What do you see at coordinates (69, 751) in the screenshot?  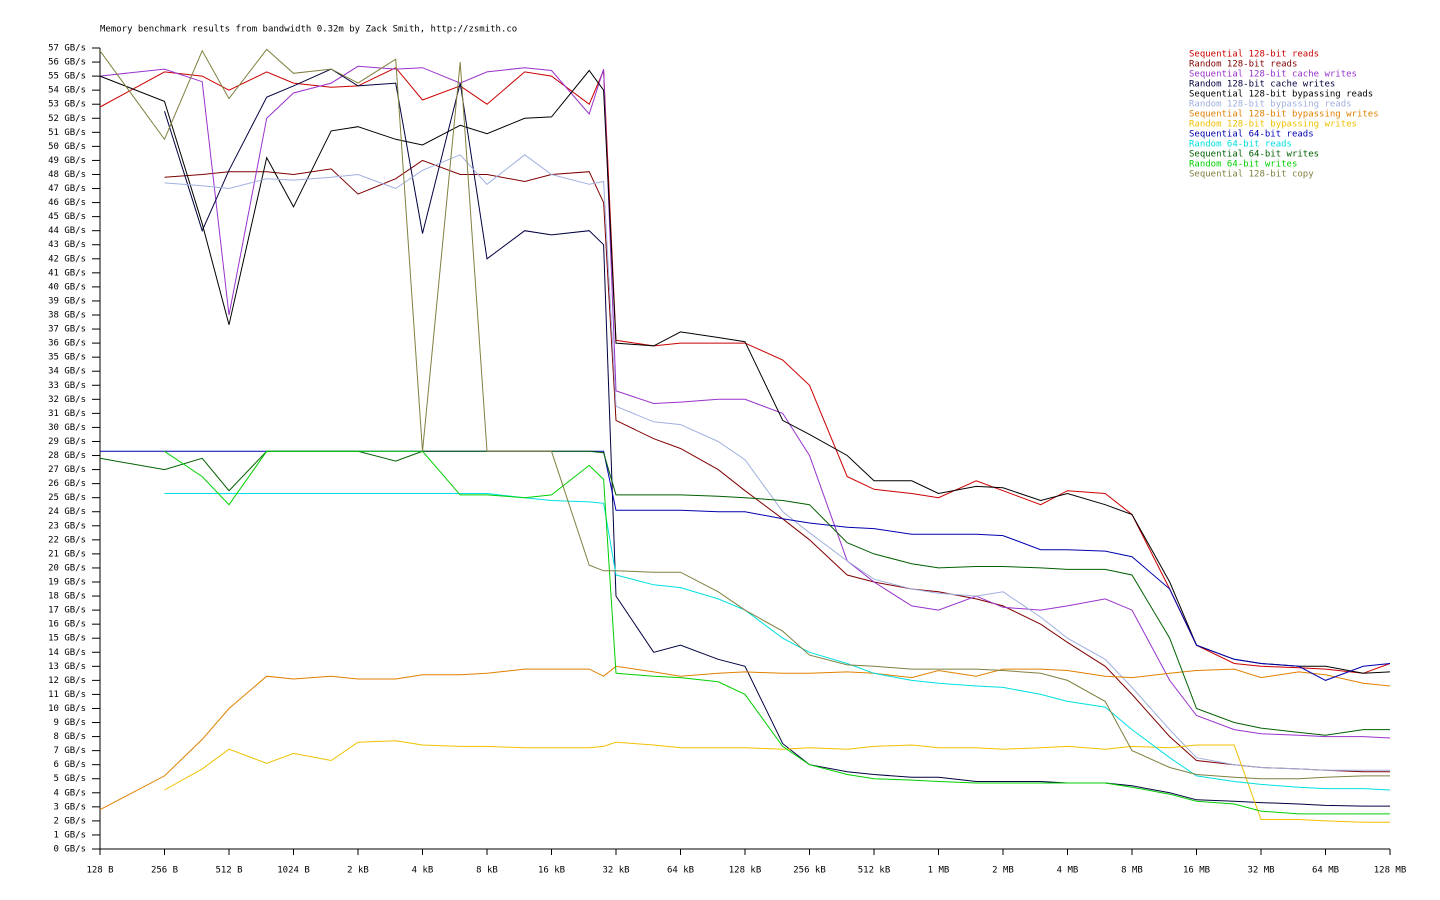 I see `y-tick-label: 7 GB/s` at bounding box center [69, 751].